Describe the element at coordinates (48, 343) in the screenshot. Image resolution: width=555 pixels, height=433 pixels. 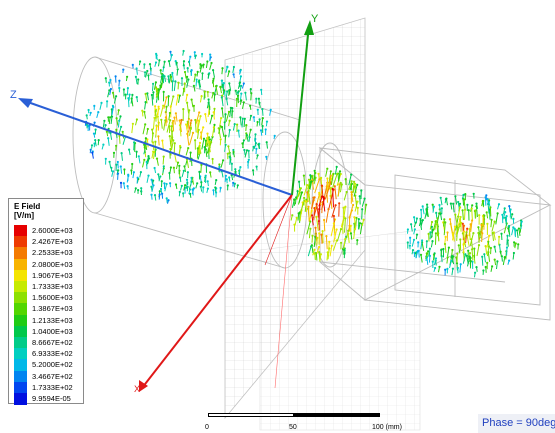
I see `legend-entry: 8.6667E+02` at that location.